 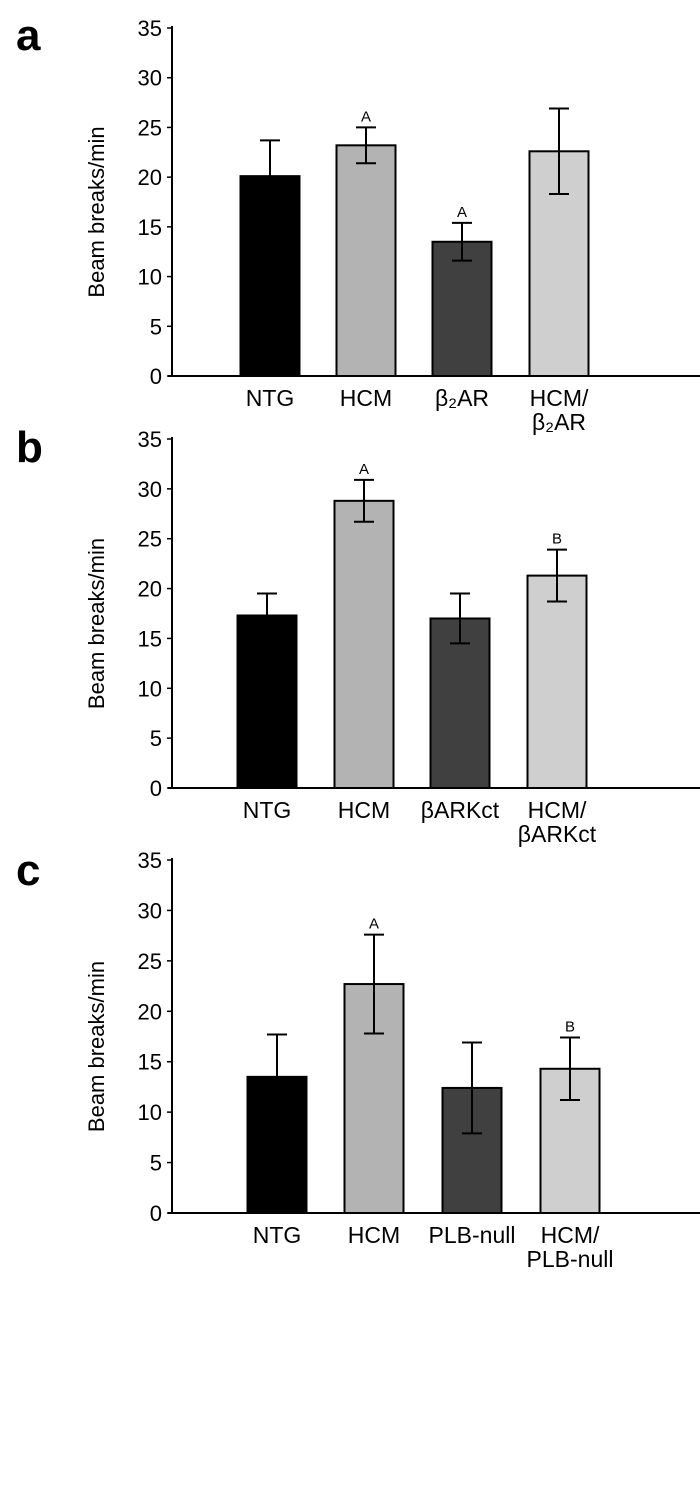 I want to click on panel-label: a, so click(x=28, y=35).